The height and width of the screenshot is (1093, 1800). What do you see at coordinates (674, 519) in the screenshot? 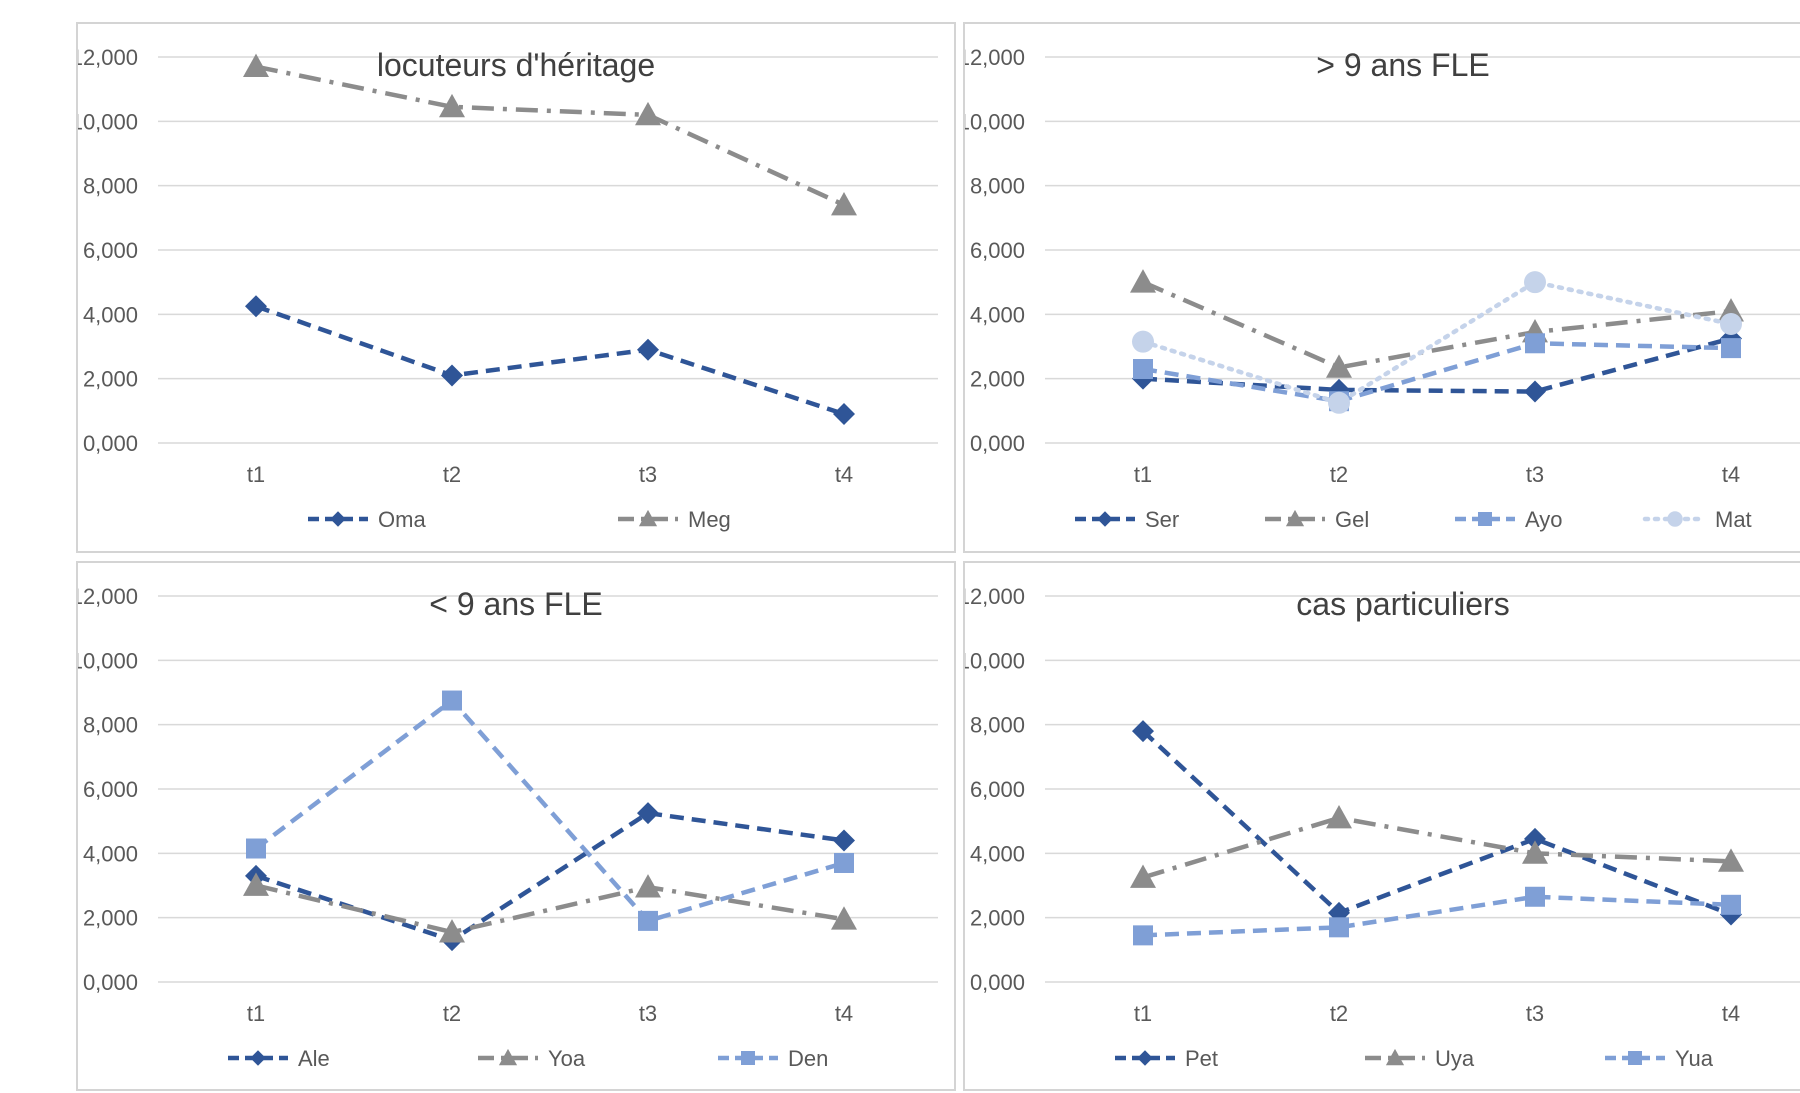
I see `legend-item-meg: Meg` at bounding box center [674, 519].